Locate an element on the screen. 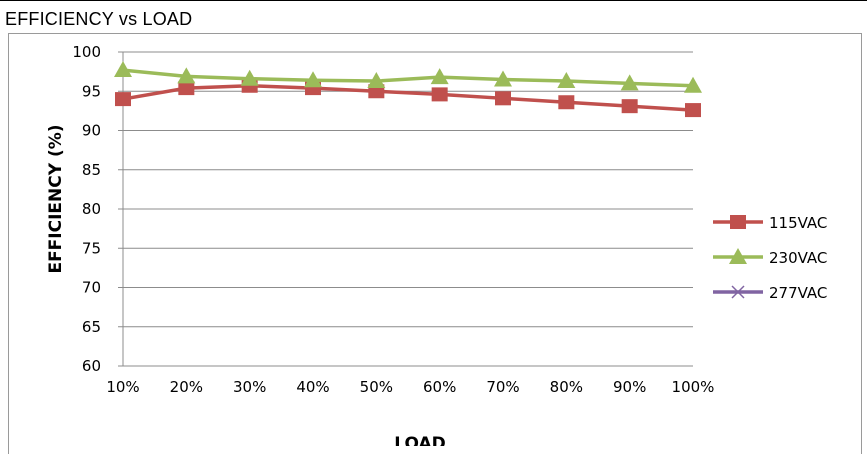 This screenshot has width=867, height=454. x-tick-label: 60% is located at coordinates (439, 387).